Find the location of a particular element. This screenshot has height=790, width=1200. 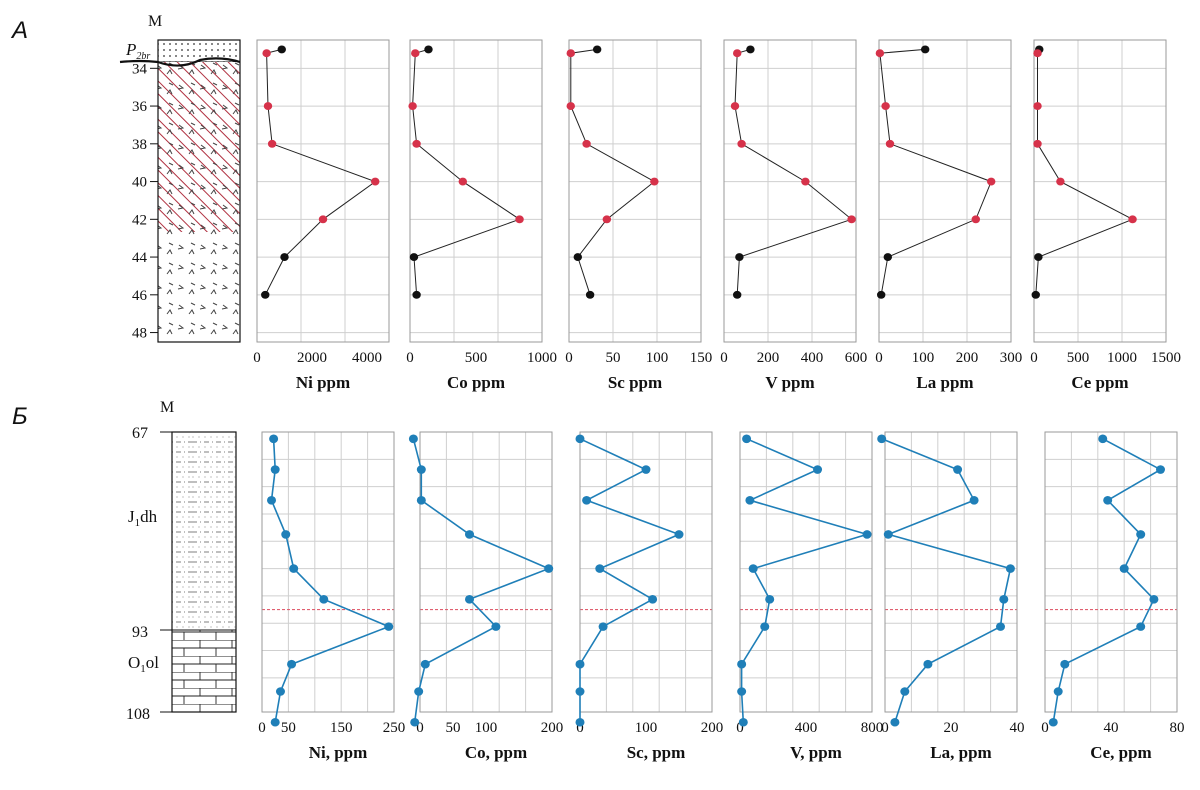

x-axis-label-ce-ppm: Ce ppm is located at coordinates (1099, 382).